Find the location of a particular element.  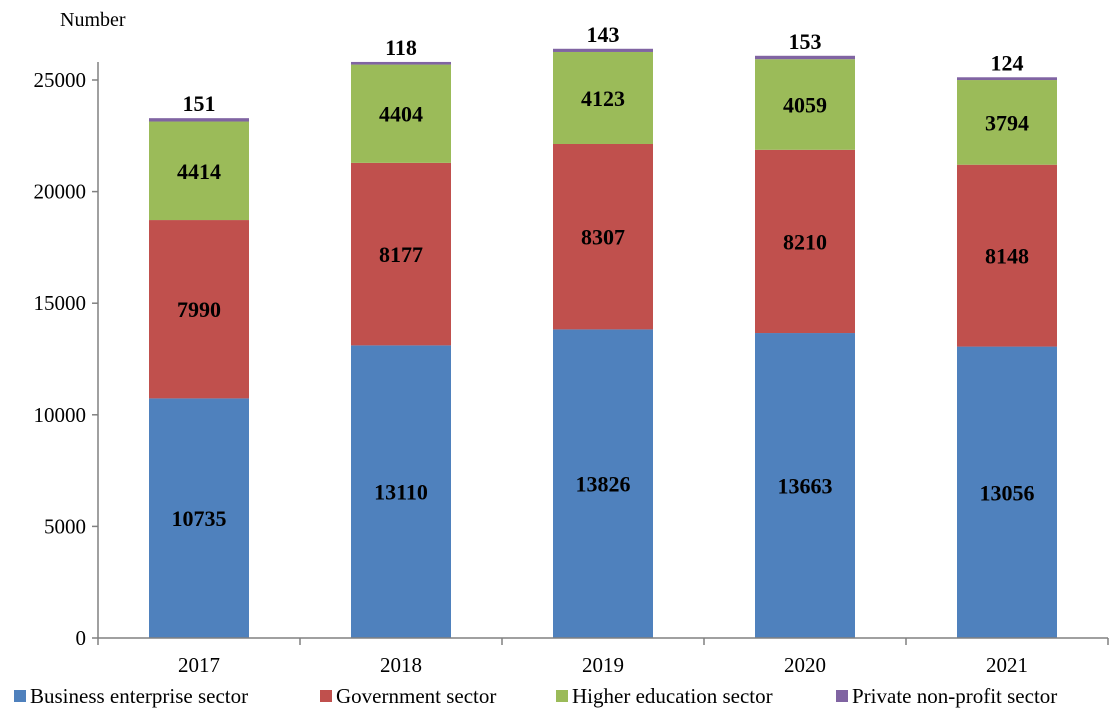

legend-label: Higher education sector is located at coordinates (672, 696).